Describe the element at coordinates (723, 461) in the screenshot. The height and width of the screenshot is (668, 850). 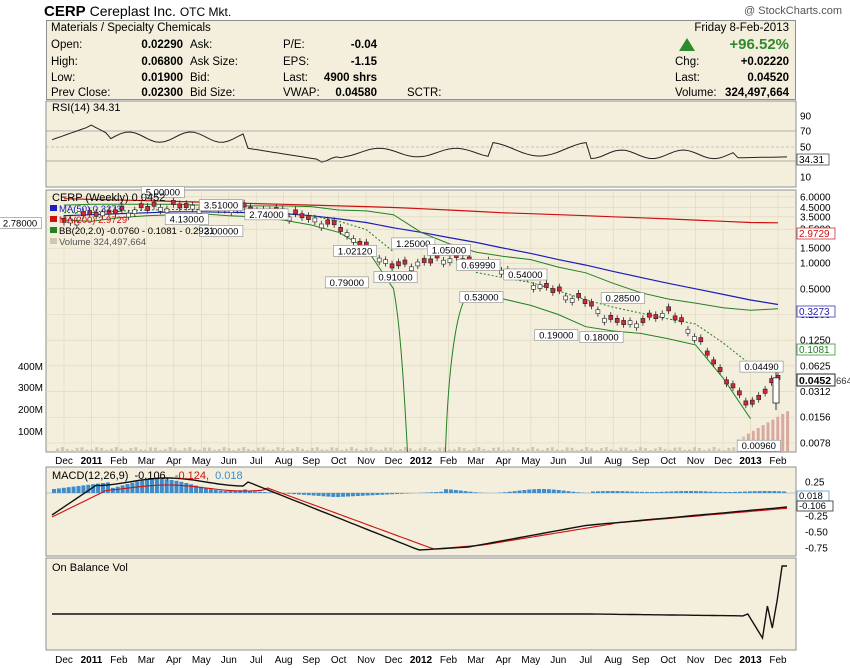
I see `x-axis-label: Dec` at that location.